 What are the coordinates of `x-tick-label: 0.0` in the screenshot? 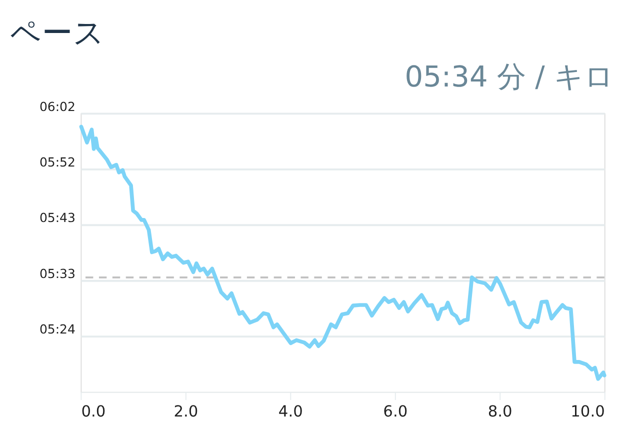 It's located at (93, 411).